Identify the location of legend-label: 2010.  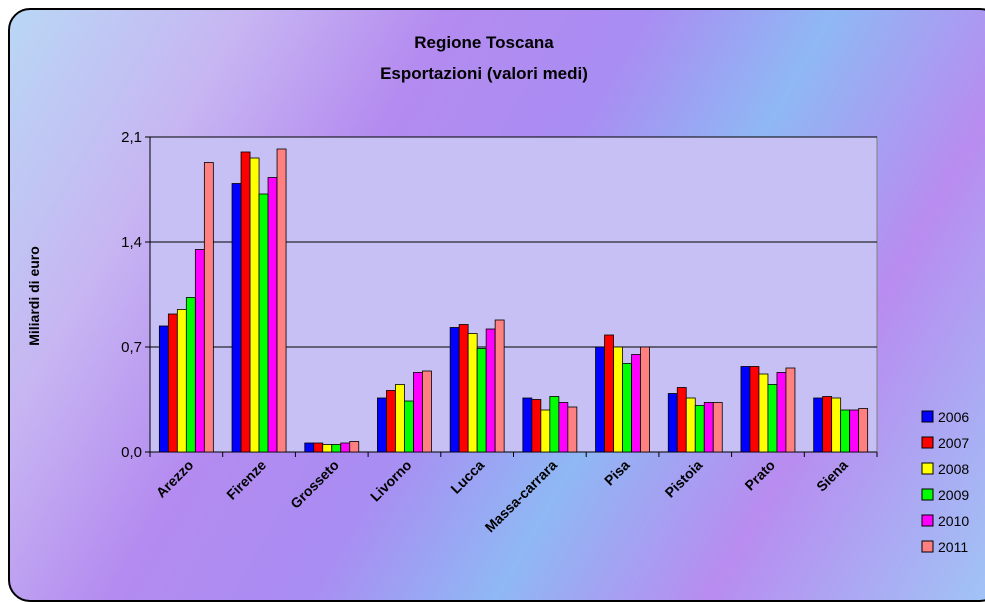
(953, 521).